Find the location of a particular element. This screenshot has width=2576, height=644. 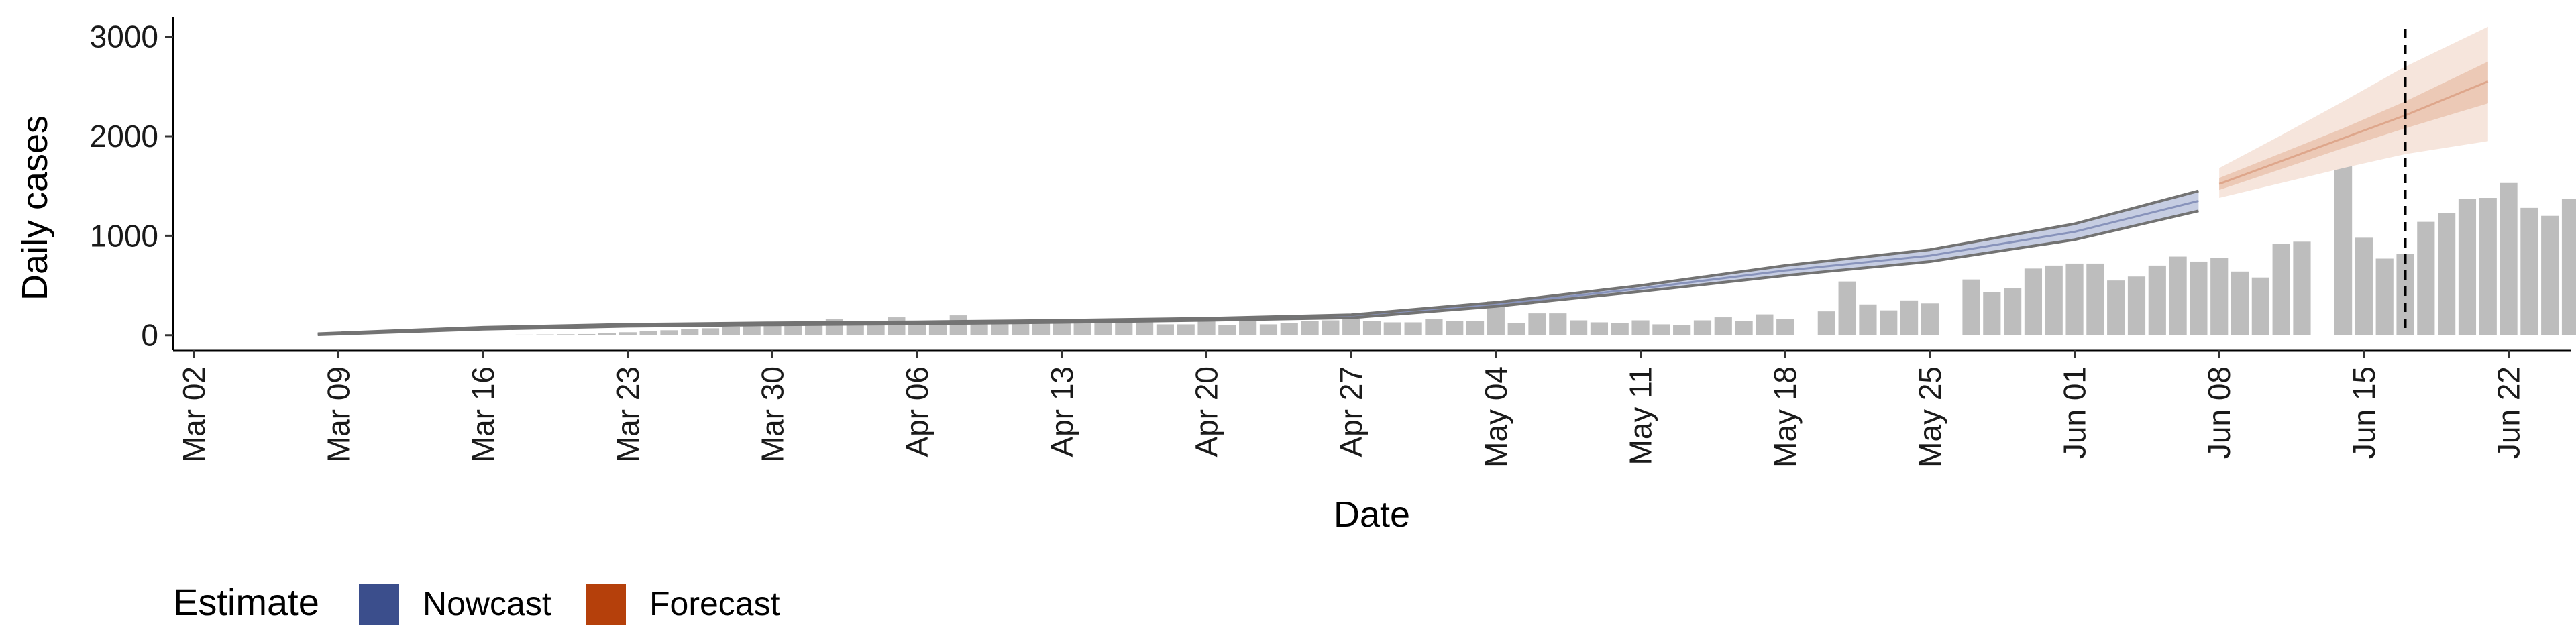

forecast-median-line is located at coordinates (2353, 132).